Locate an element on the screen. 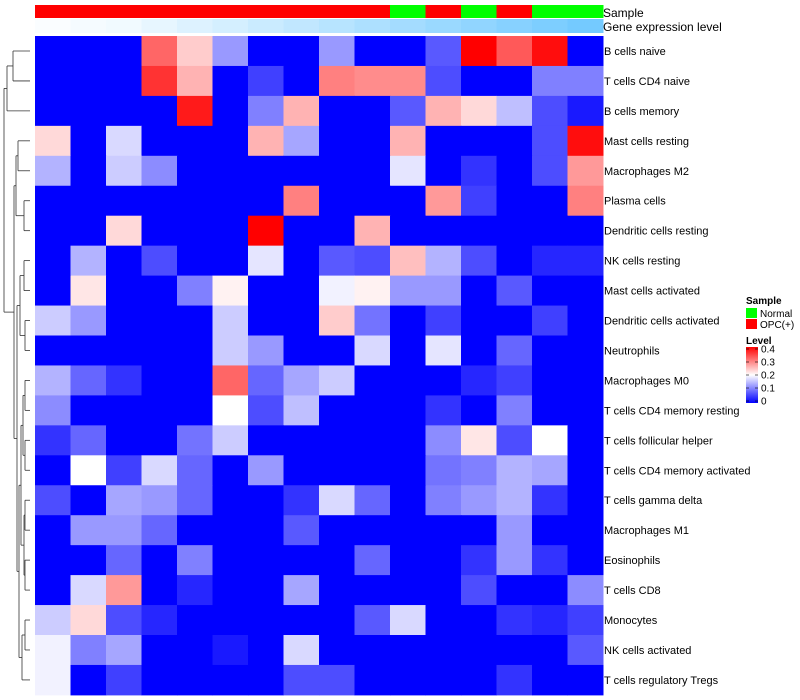 This screenshot has width=800, height=700. legend-label-opc: OPC(+) is located at coordinates (777, 325).